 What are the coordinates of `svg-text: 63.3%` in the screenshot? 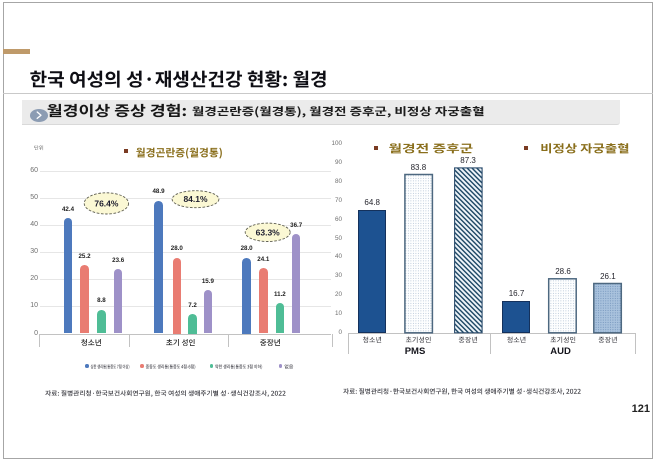 It's located at (268, 232).